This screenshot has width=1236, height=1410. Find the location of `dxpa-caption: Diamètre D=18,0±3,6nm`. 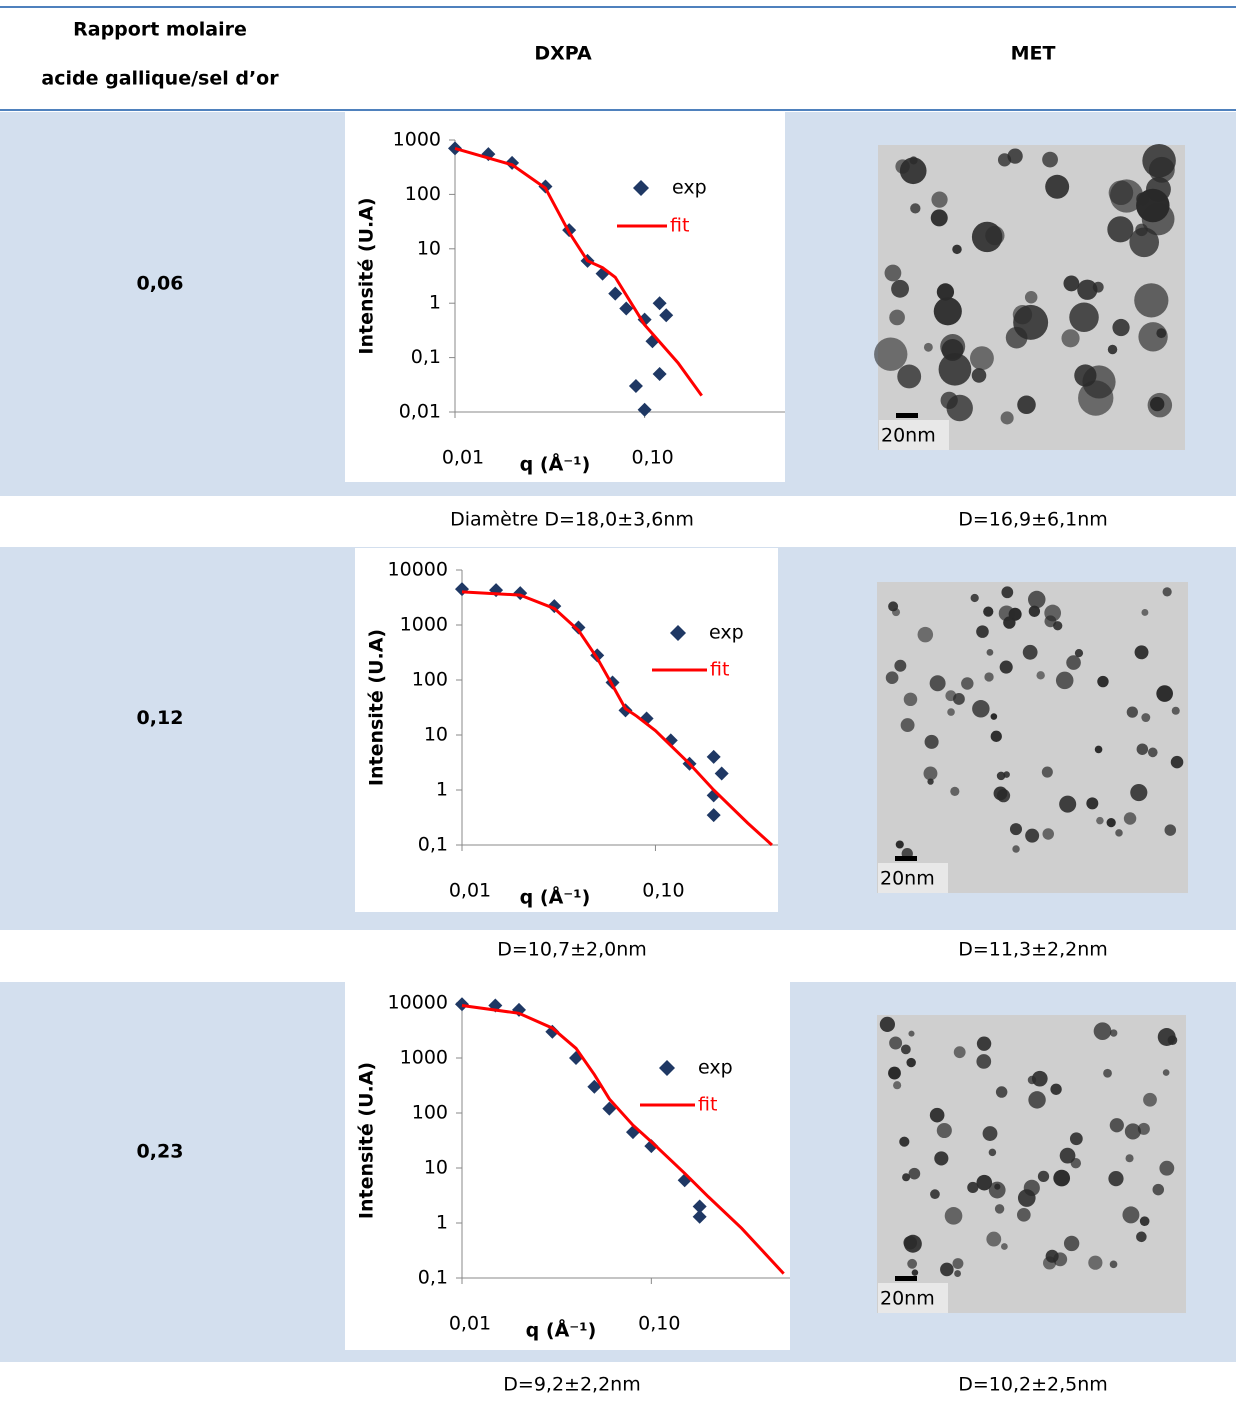

dxpa-caption: Diamètre D=18,0±3,6nm is located at coordinates (572, 520).